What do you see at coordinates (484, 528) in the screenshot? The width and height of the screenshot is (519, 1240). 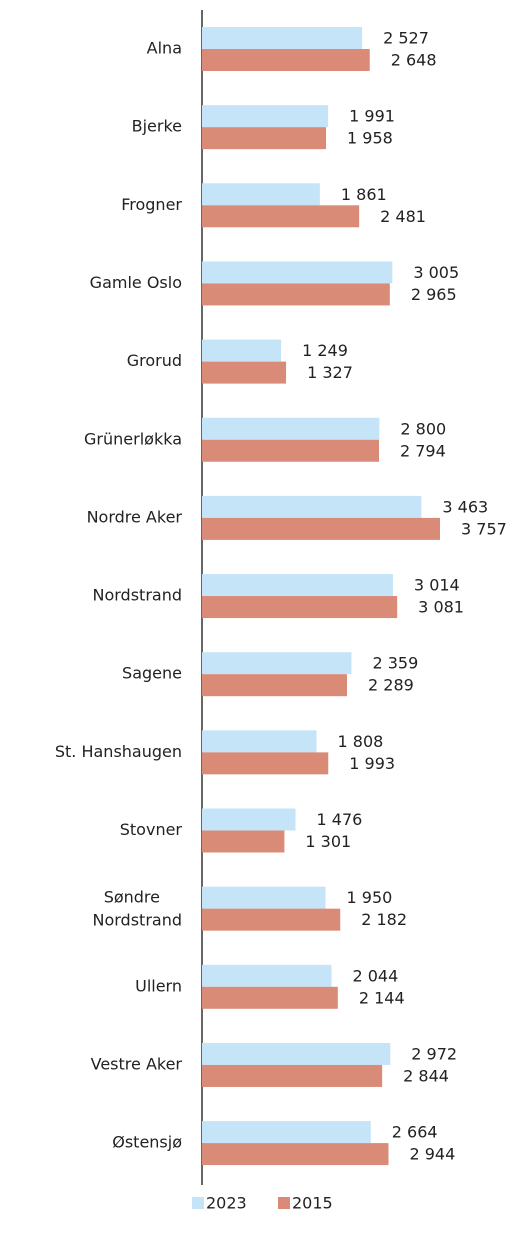 I see `value-label: 3 757` at bounding box center [484, 528].